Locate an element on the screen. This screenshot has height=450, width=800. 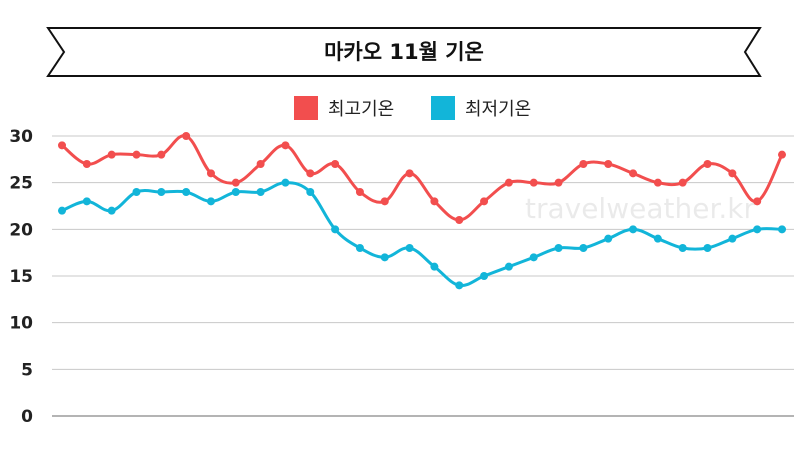
chart-title: 마카오 11월 기온 is located at coordinates (404, 52).